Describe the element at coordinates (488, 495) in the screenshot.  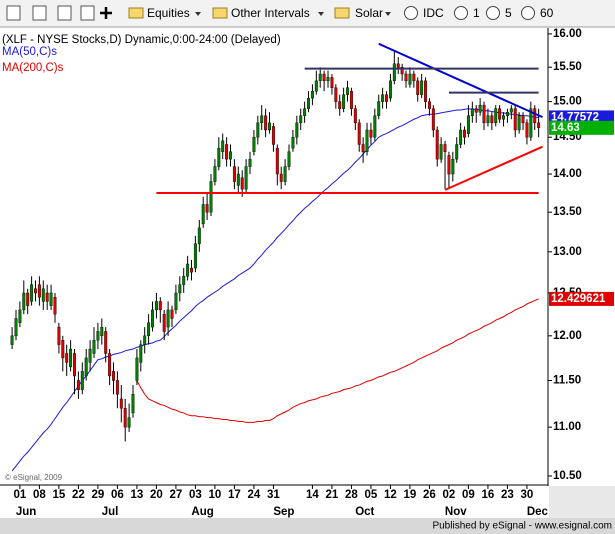
I see `x-tick-label: 16` at that location.